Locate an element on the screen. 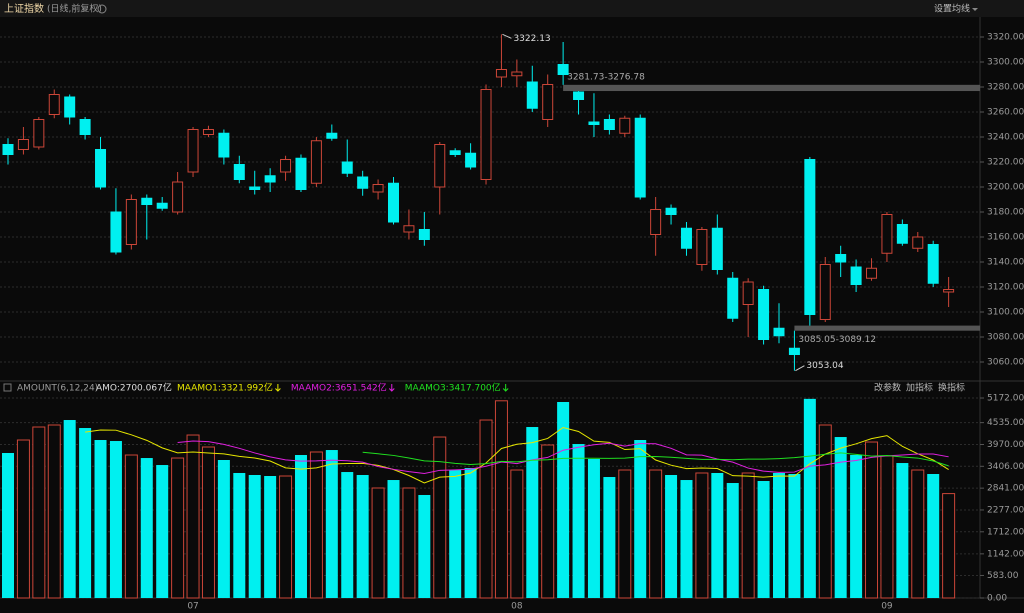 The image size is (1024, 613). y-tick-label: 3200.00 is located at coordinates (1005, 188).